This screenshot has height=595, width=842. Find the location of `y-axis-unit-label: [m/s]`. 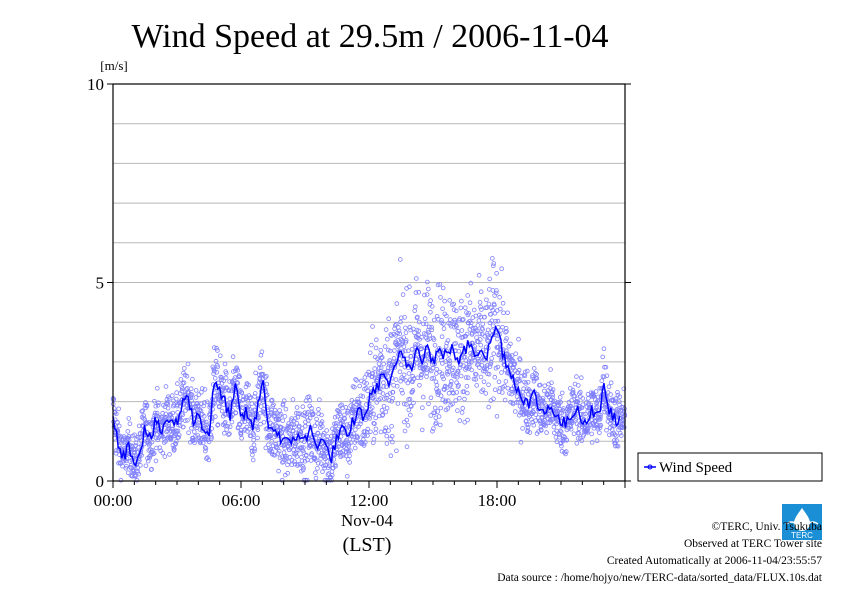

y-axis-unit-label: [m/s] is located at coordinates (113, 65).